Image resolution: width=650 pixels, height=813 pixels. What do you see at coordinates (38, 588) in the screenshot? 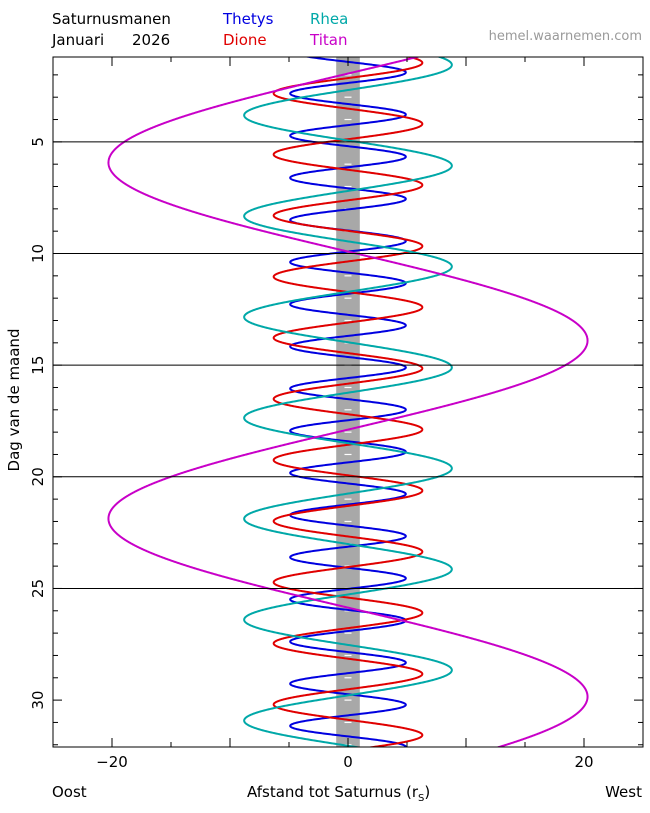
I see `y-tick-label: 25` at bounding box center [38, 588].